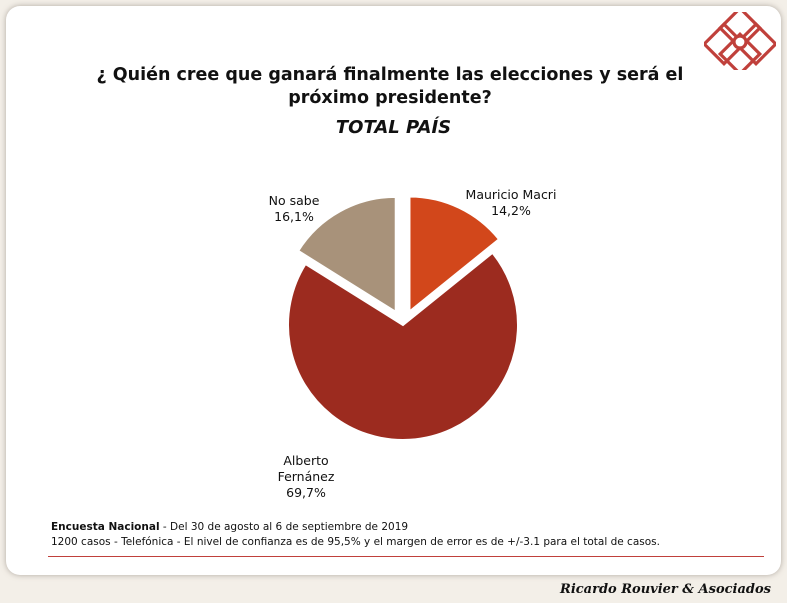 Image resolution: width=787 pixels, height=603 pixels. I want to click on brand-name: Ricardo Rouvier & Asociados, so click(665, 589).